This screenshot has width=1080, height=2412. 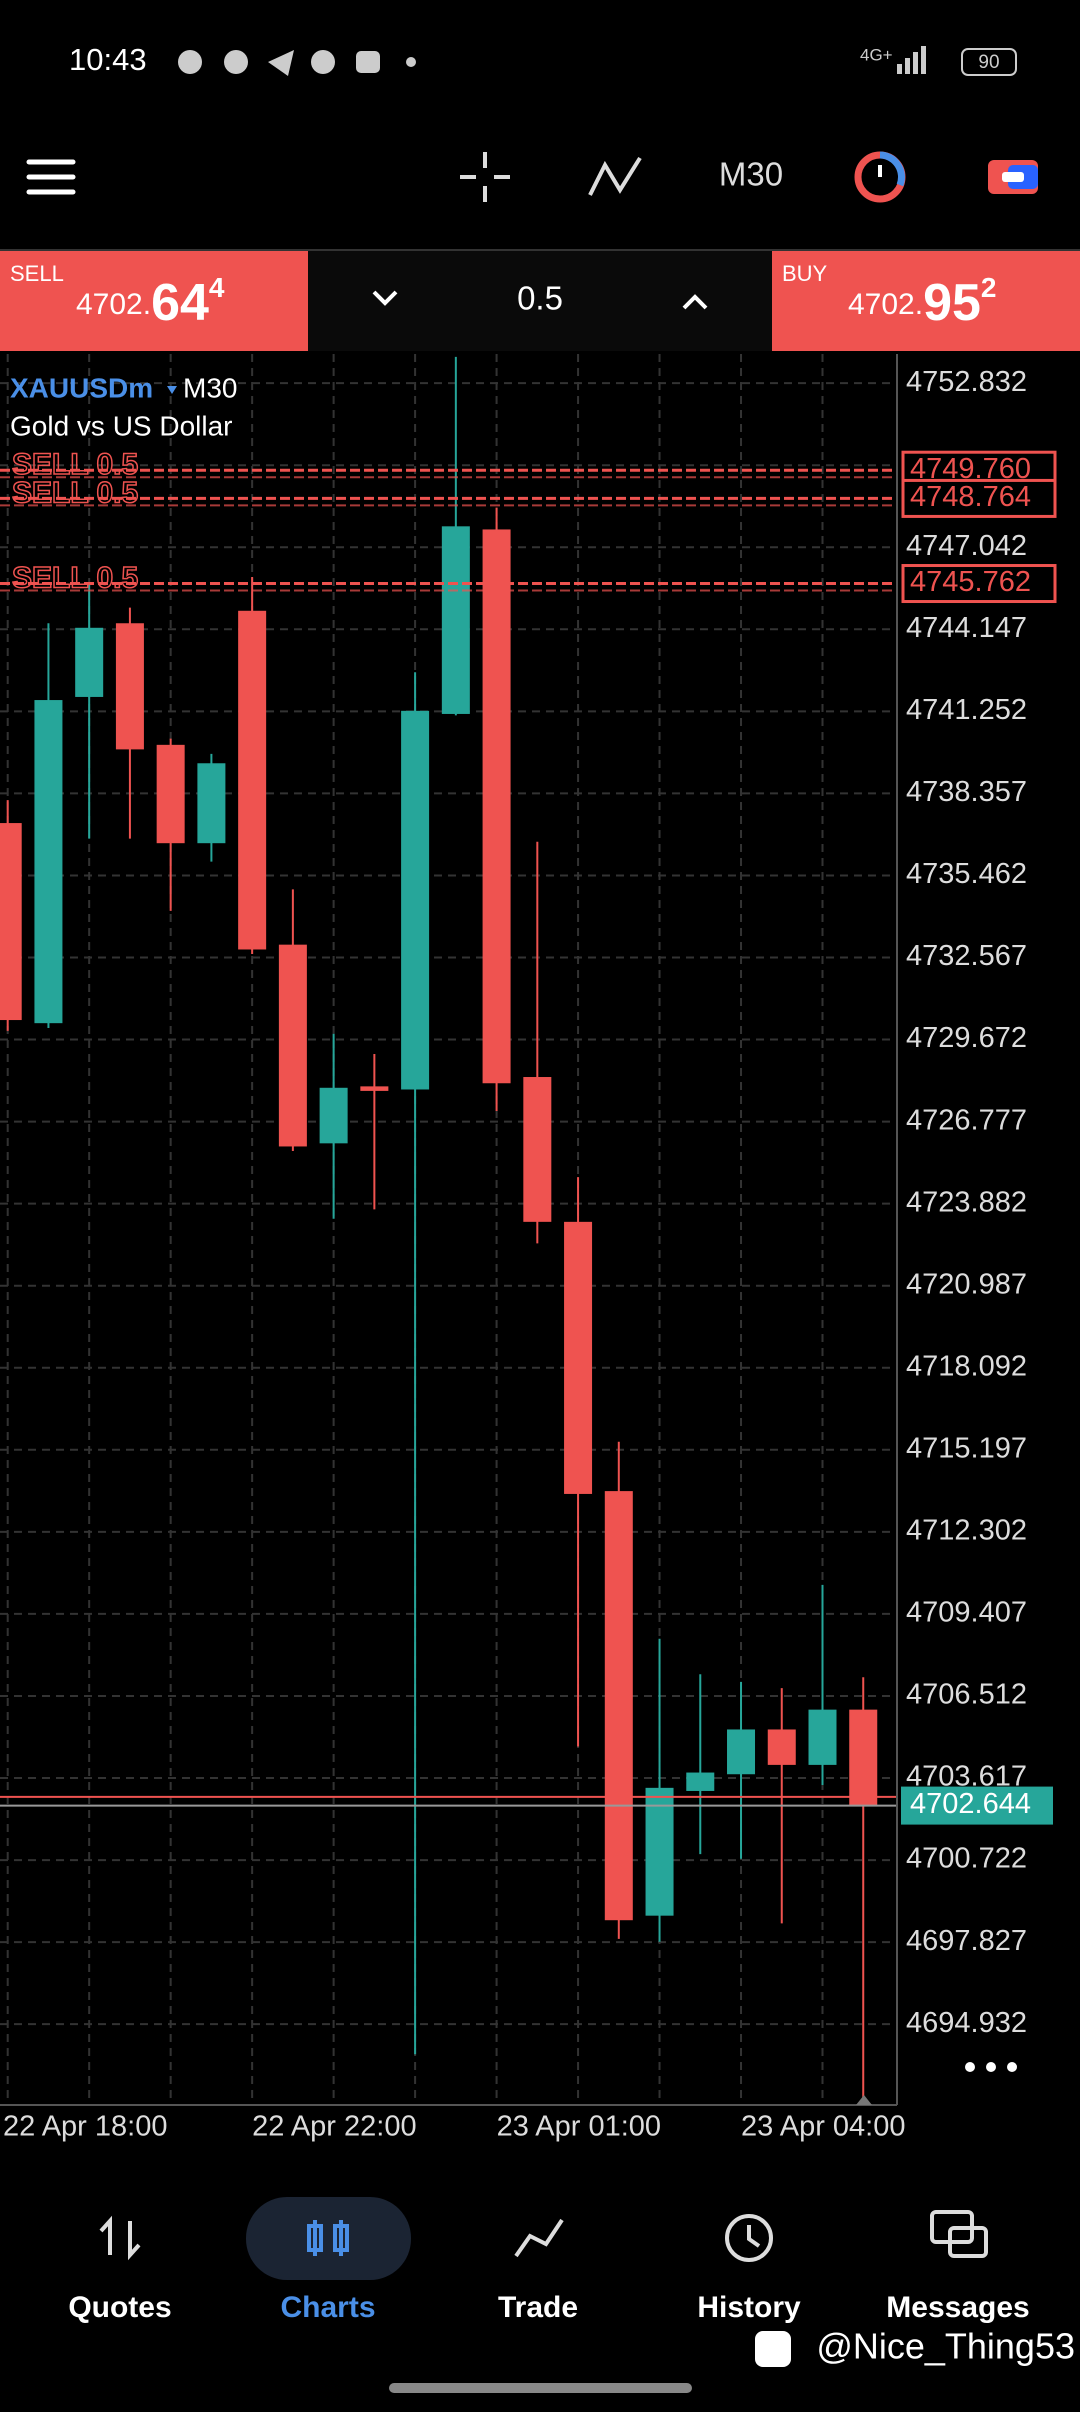 I want to click on volume-value: 0.5, so click(x=540, y=298).